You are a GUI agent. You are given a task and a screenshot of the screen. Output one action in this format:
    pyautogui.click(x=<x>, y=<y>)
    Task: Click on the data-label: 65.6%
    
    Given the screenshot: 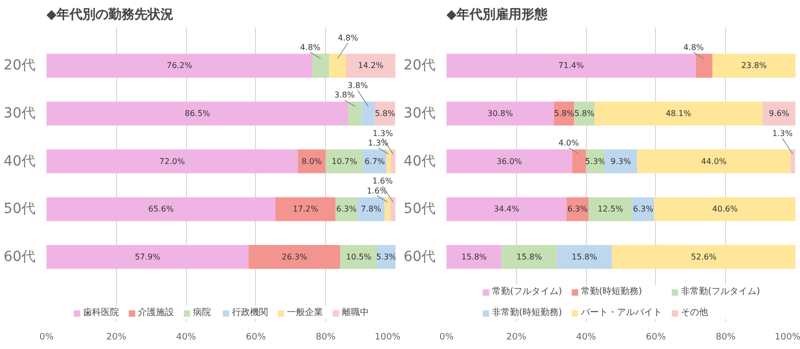 What is the action you would take?
    pyautogui.click(x=161, y=209)
    